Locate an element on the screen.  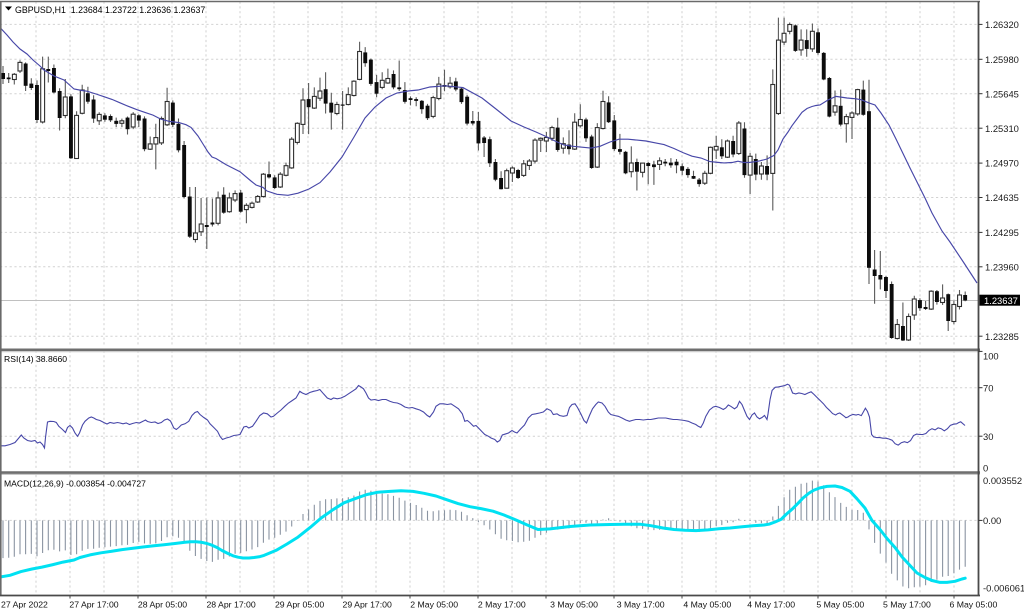
svg-text: 4 May 17:00 is located at coordinates (771, 605).